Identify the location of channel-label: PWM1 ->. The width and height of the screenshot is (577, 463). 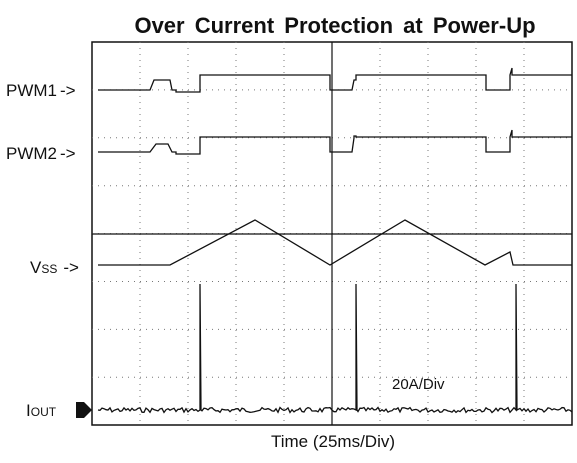
(41, 90).